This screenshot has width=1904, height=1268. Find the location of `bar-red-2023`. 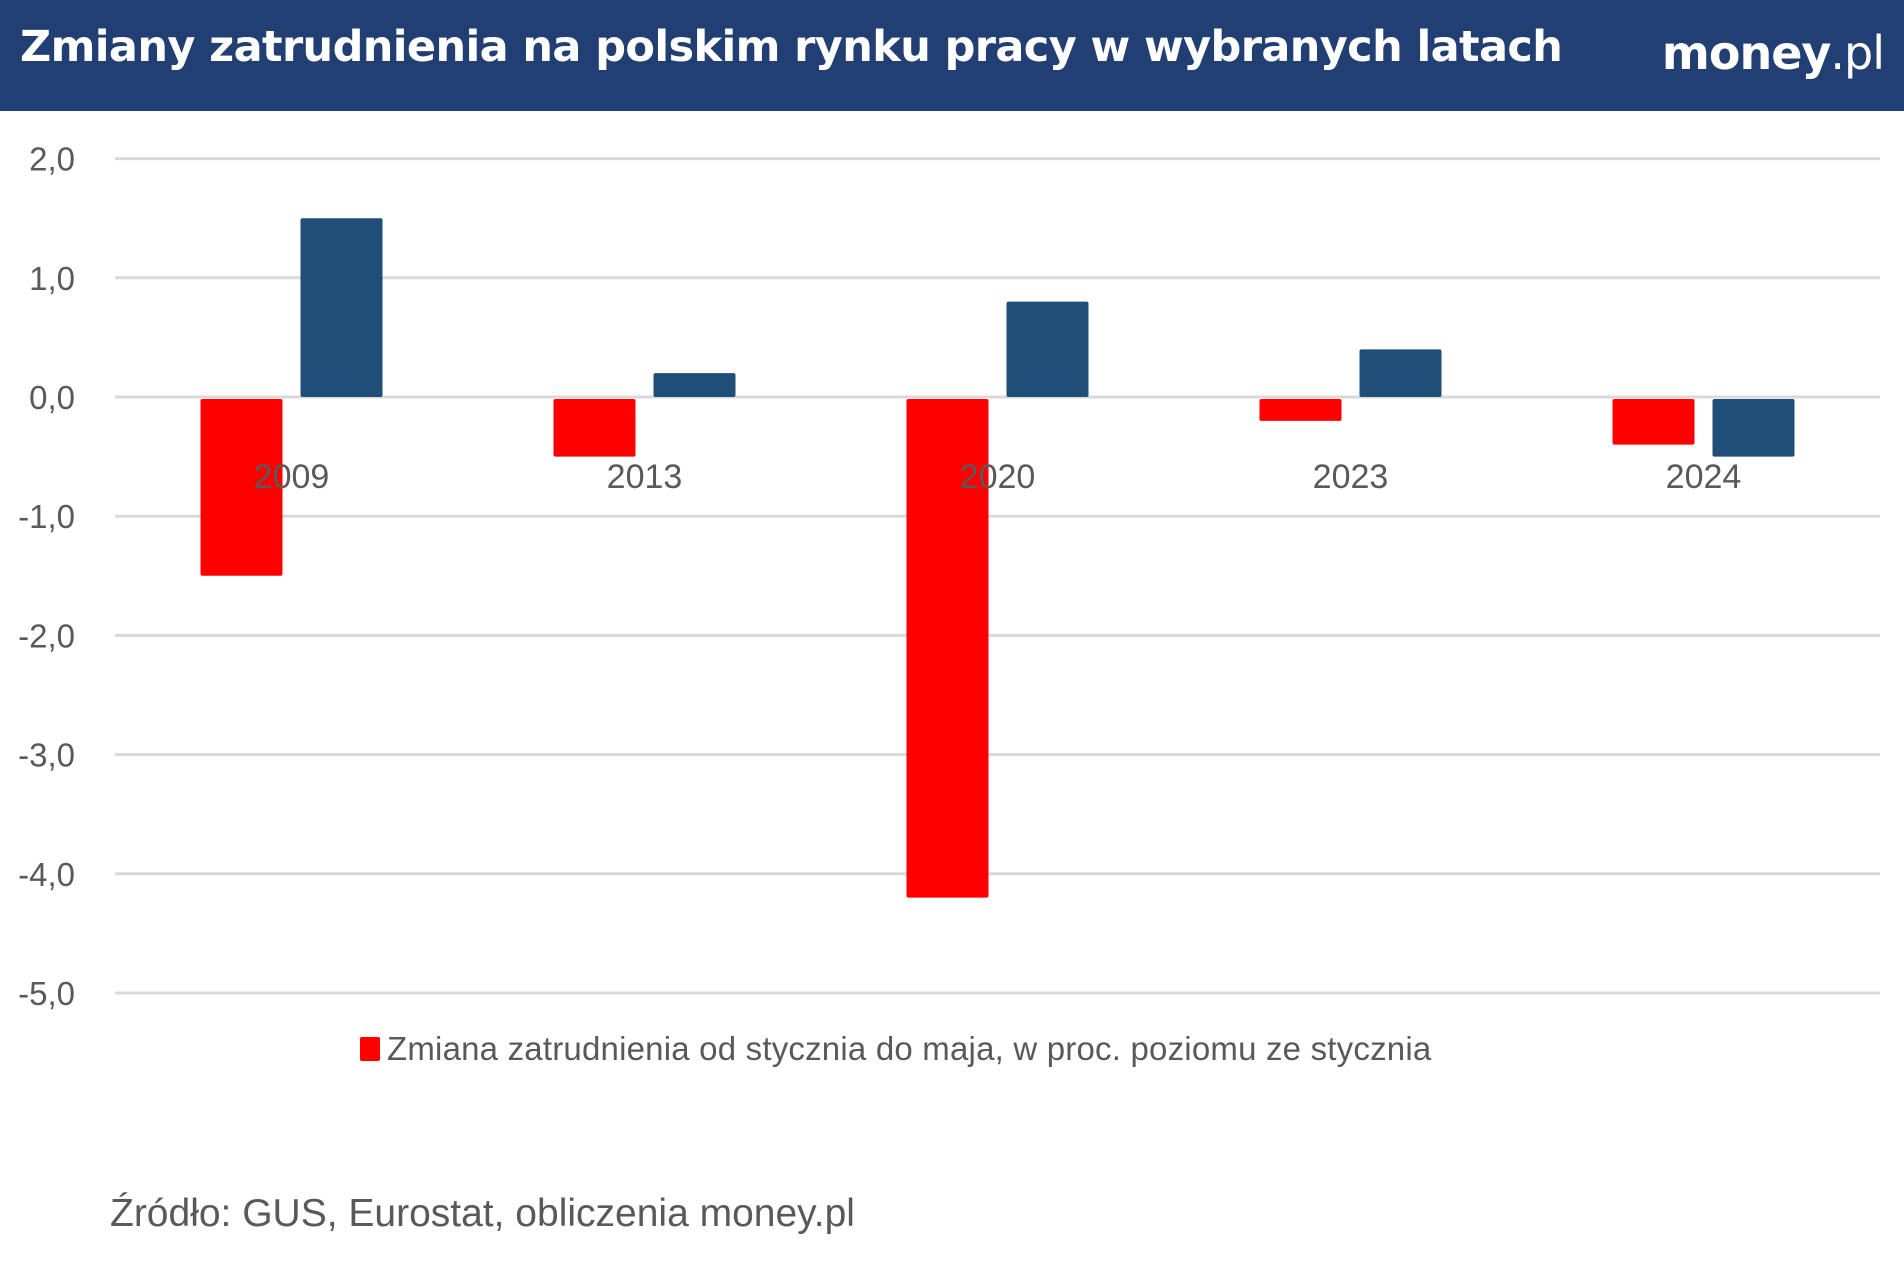

bar-red-2023 is located at coordinates (1300, 410).